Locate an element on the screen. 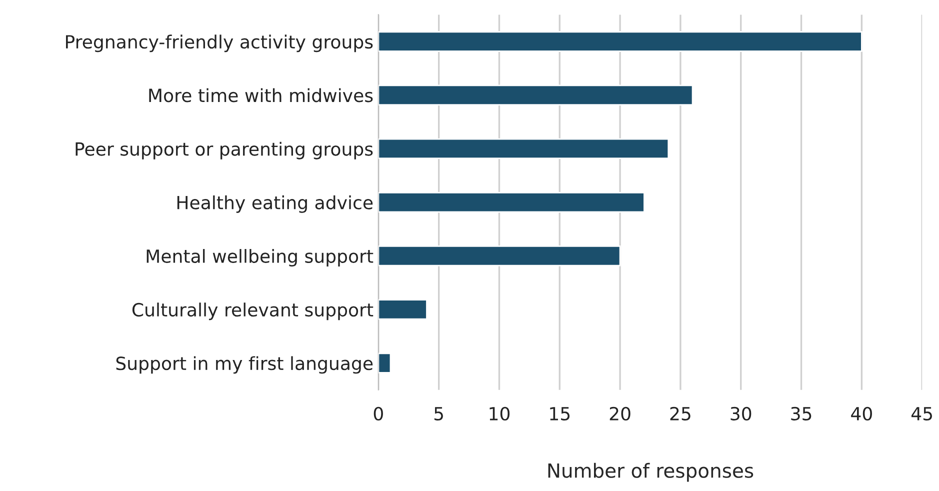  x-tick-label: 15 is located at coordinates (560, 413).